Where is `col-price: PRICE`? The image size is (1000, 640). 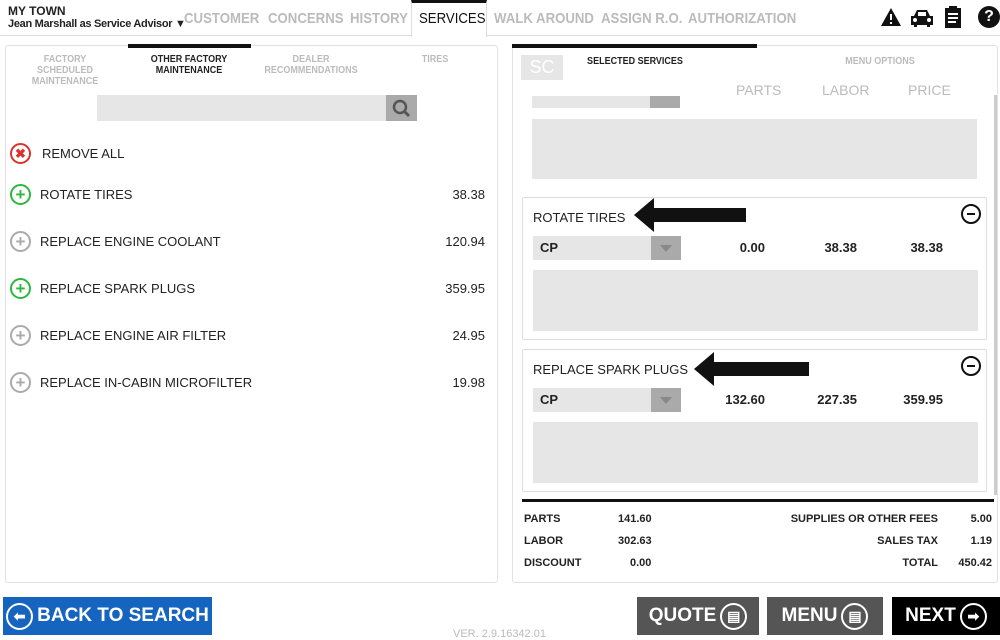 col-price: PRICE is located at coordinates (929, 90).